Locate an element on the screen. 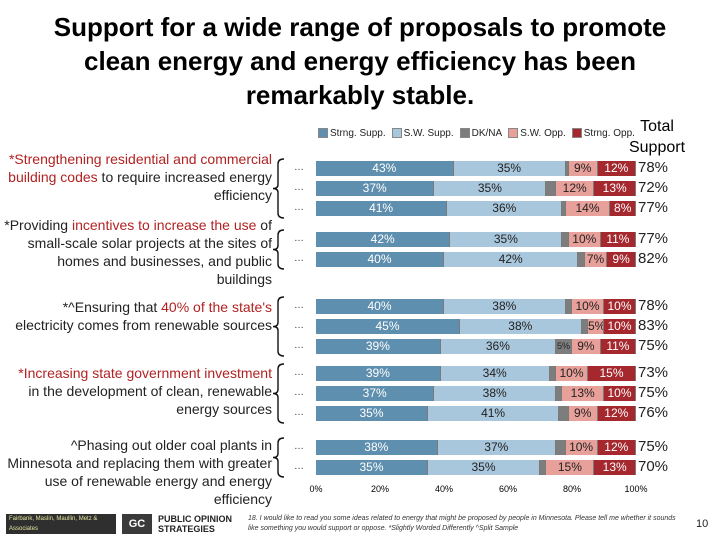 This screenshot has height=540, width=720. bar-segment: 36% is located at coordinates (498, 346).